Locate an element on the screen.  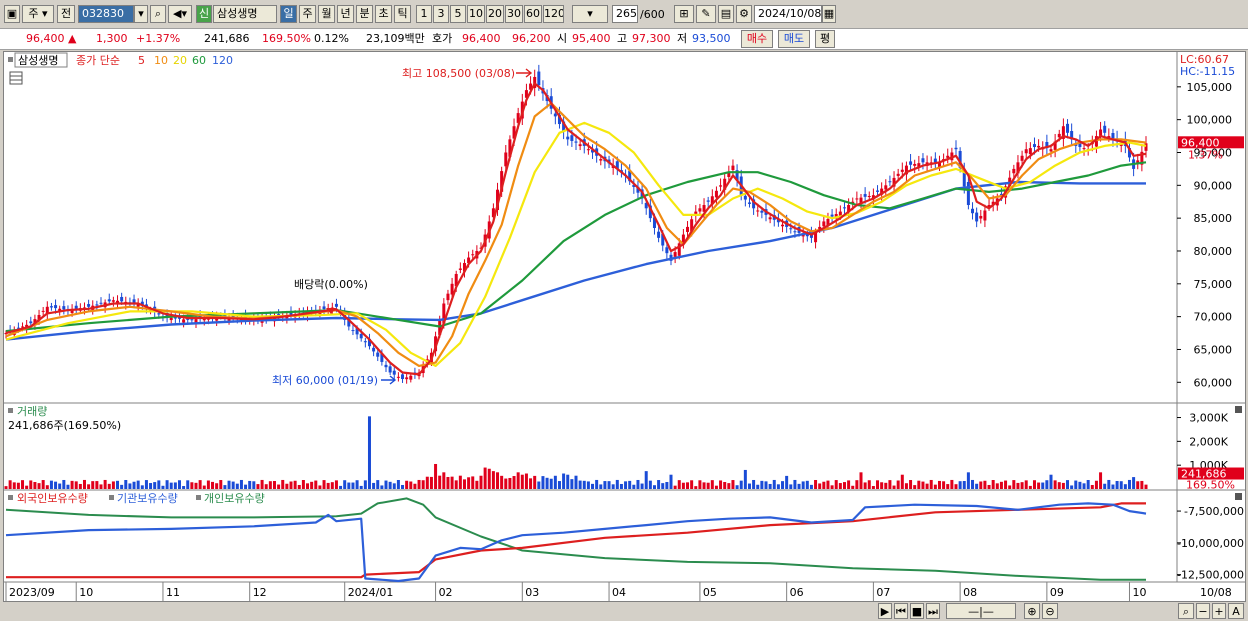
scroll-right-icon: ▶ is located at coordinates (885, 611).